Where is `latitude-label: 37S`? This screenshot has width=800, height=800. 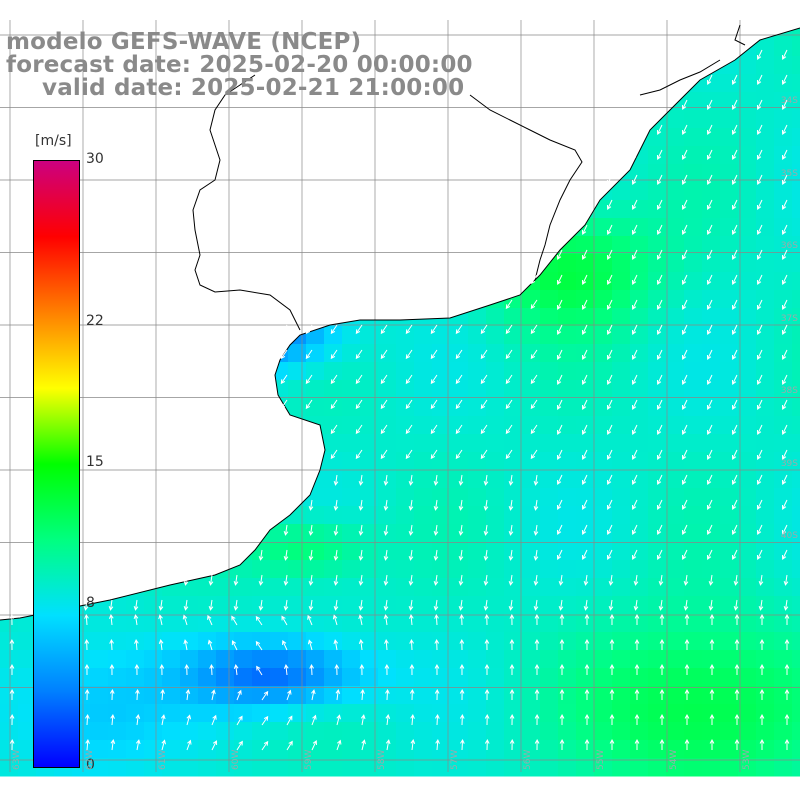
latitude-label: 37S is located at coordinates (789, 318).